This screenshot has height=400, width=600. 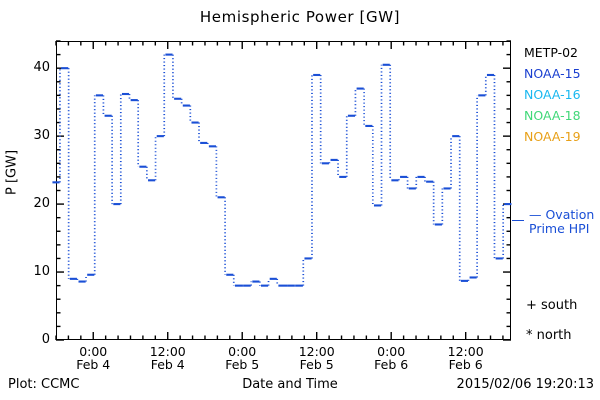 I want to click on legend-item-satellite: NOAA-16, so click(x=552, y=94).